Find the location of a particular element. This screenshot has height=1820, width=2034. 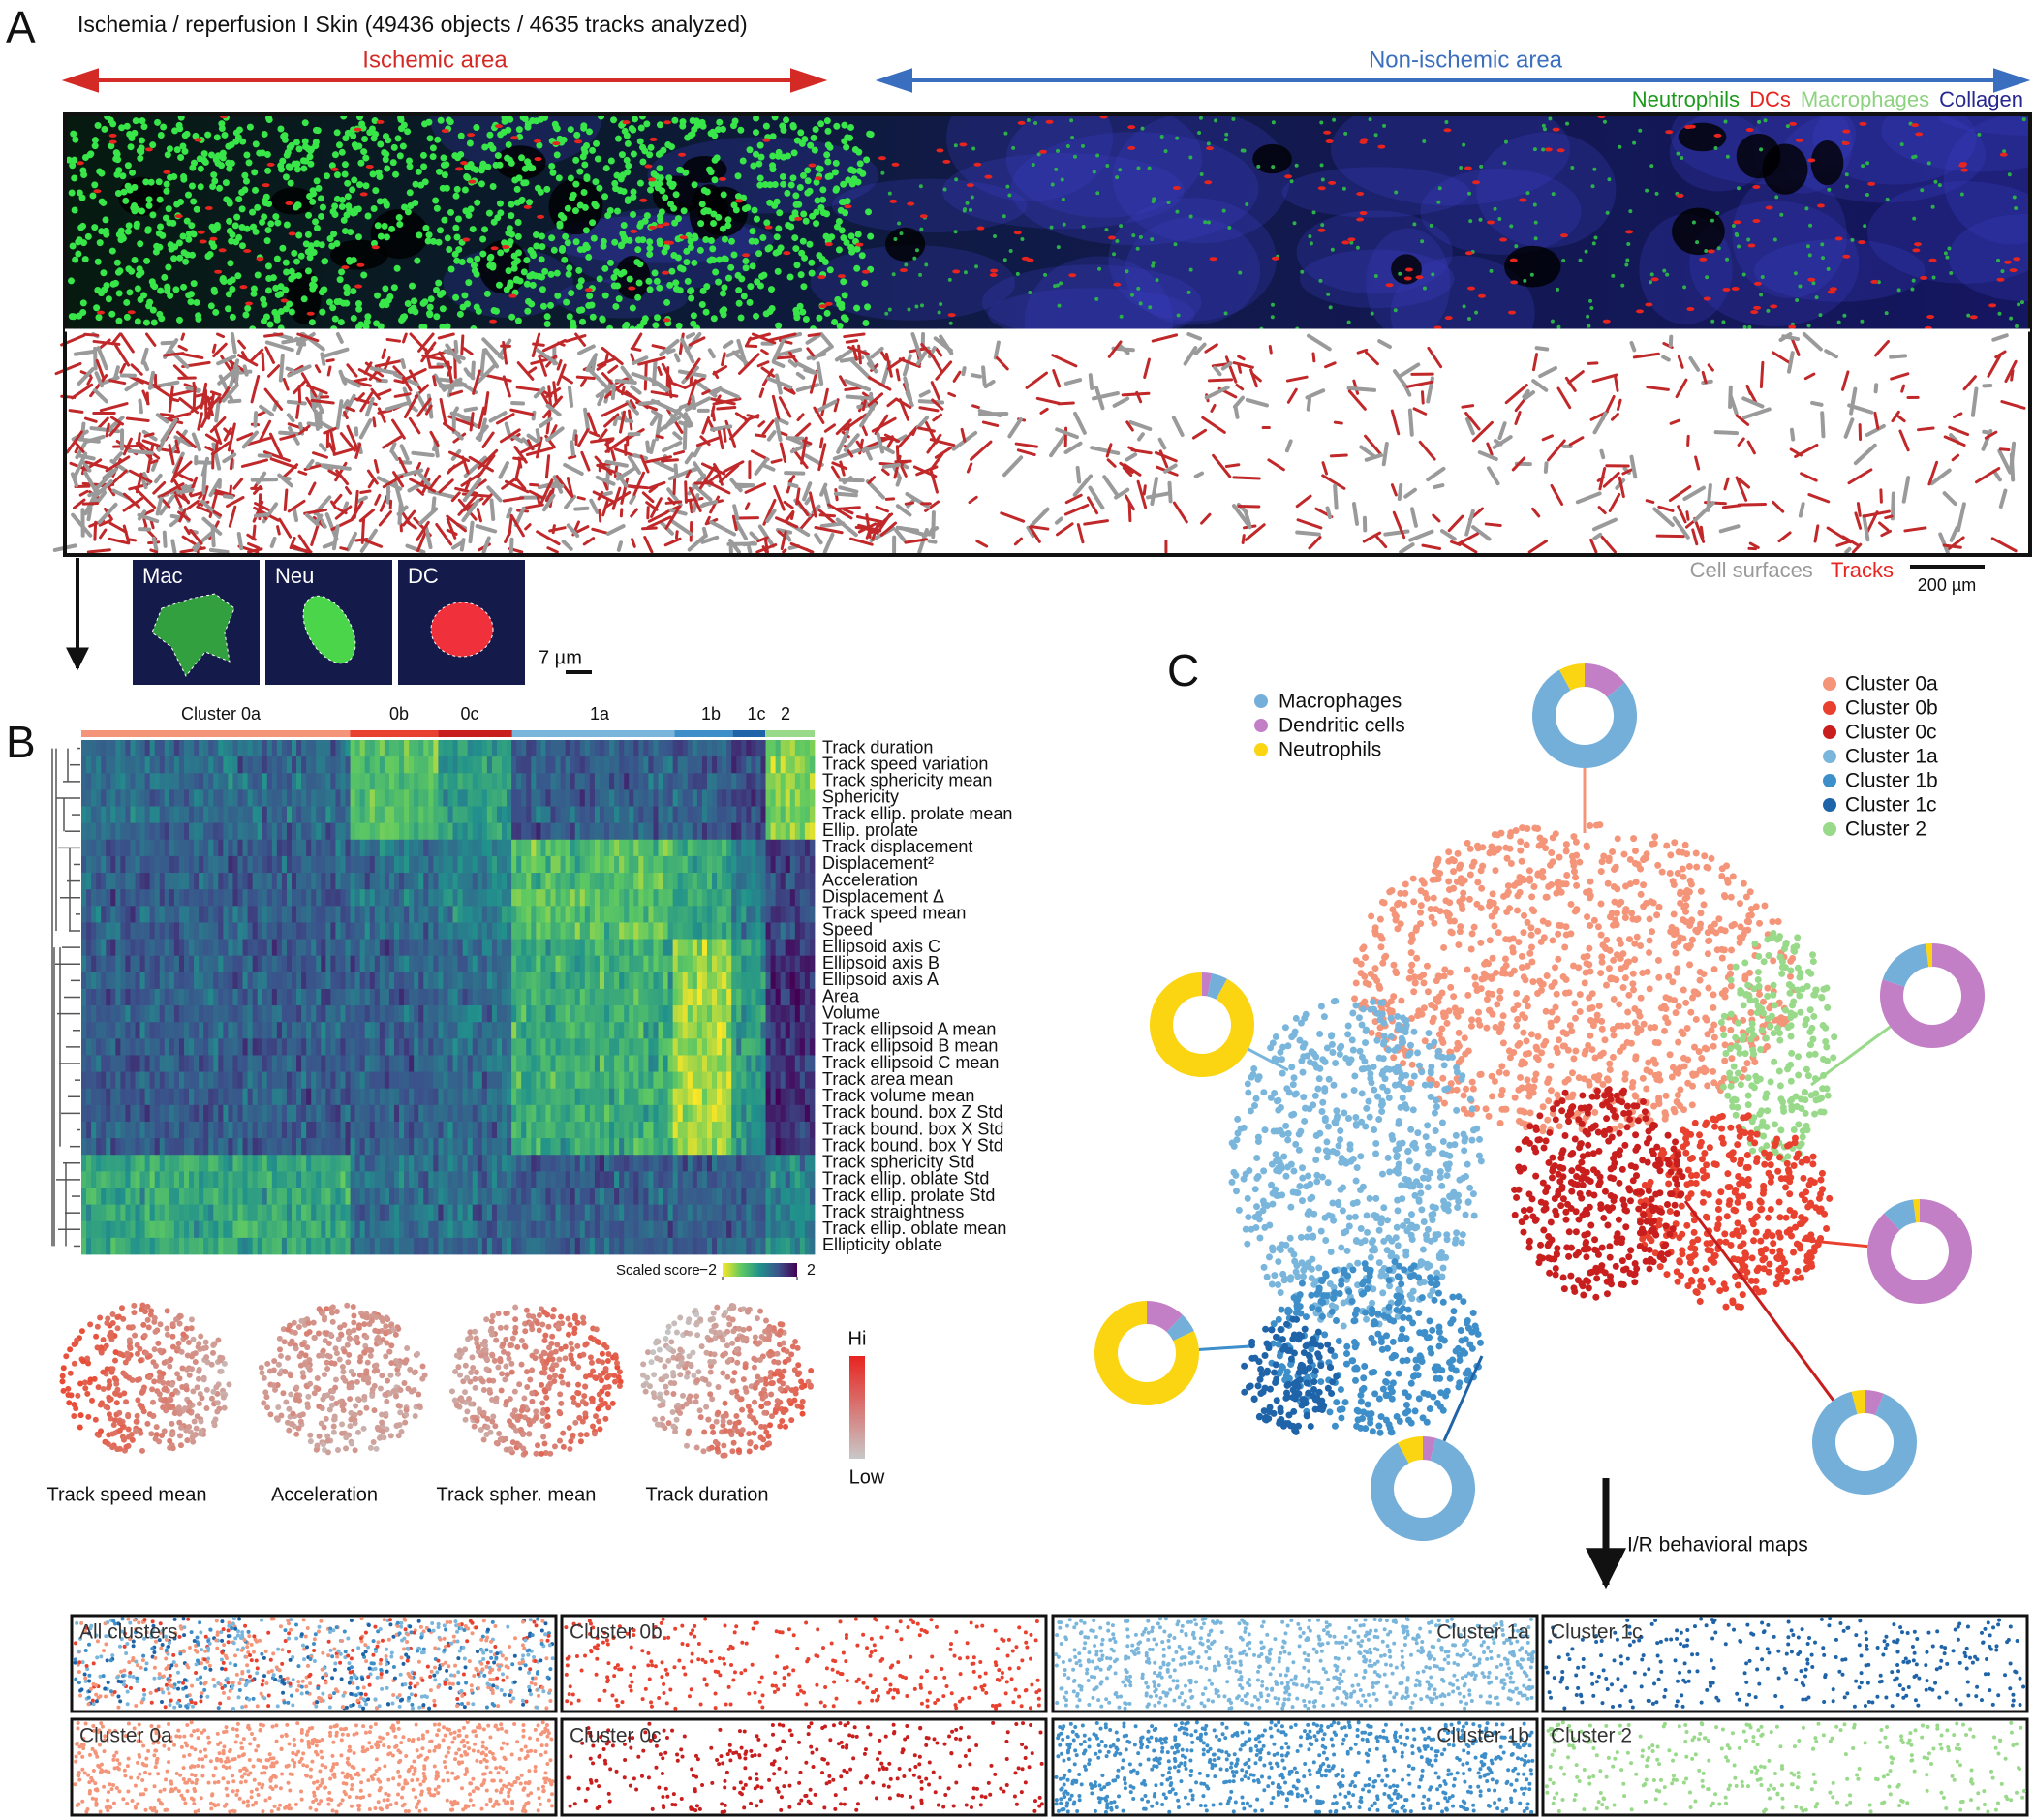

cluster-label: 2 is located at coordinates (785, 714).